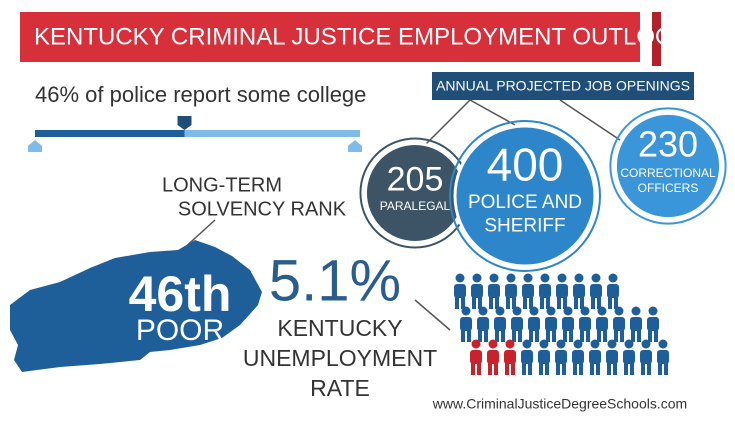 This screenshot has width=735, height=428. What do you see at coordinates (330, 37) in the screenshot?
I see `header-bar` at bounding box center [330, 37].